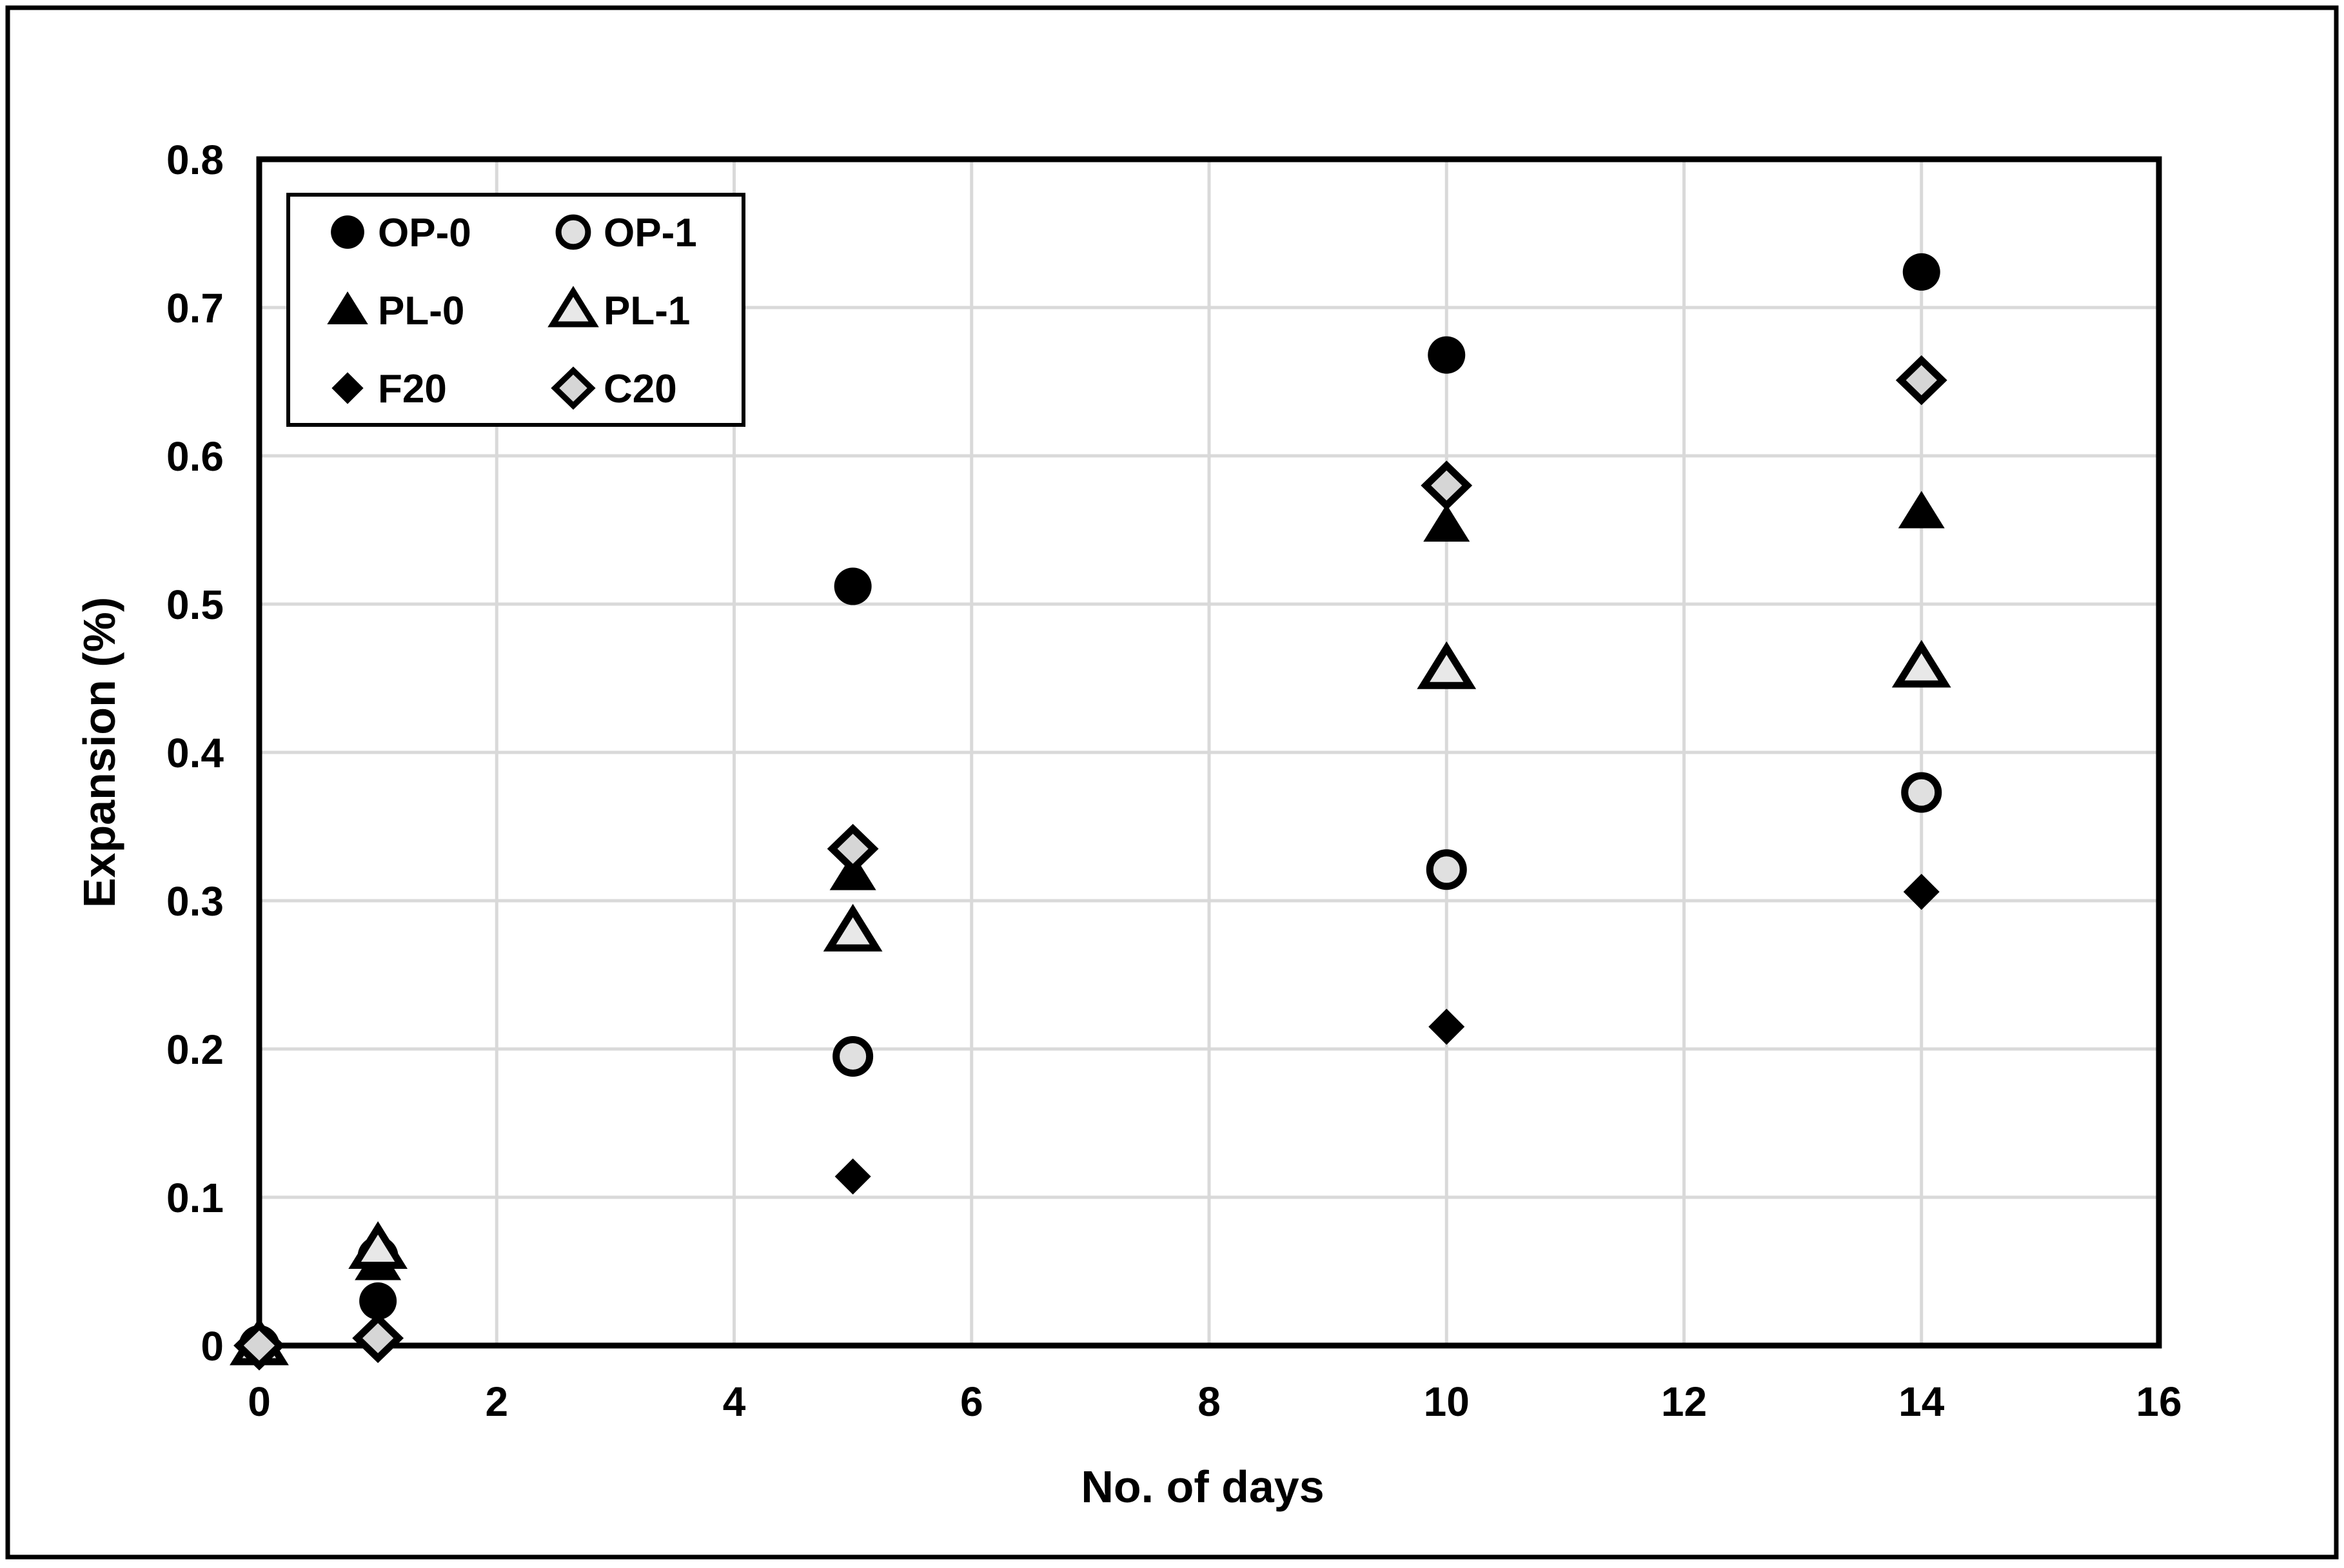 This screenshot has height=1568, width=2344. What do you see at coordinates (1921, 380) in the screenshot?
I see `marker-C20-d14` at bounding box center [1921, 380].